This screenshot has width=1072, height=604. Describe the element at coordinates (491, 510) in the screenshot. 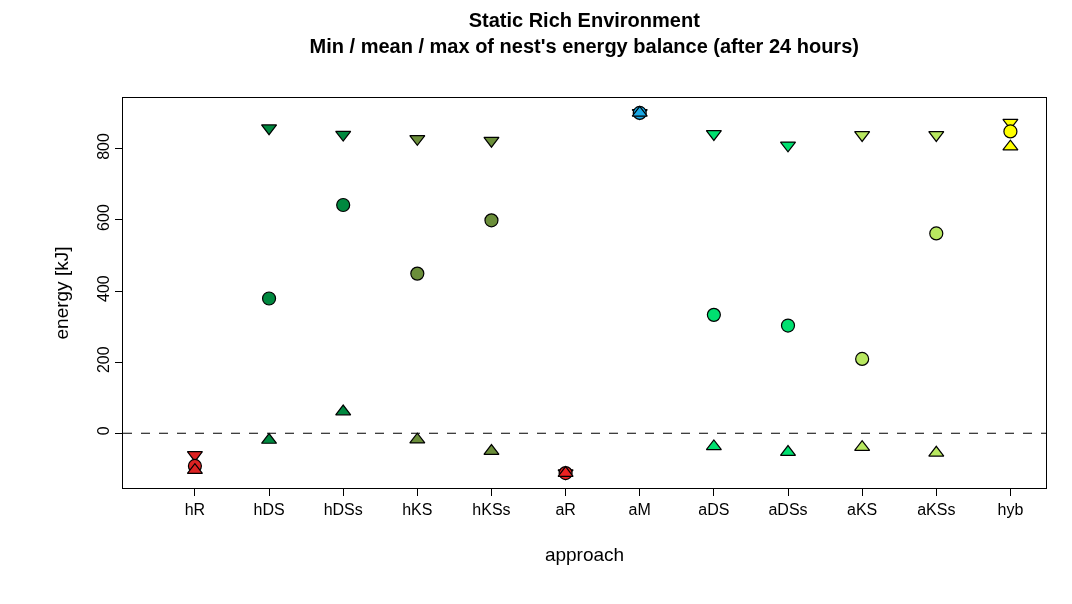

I see `x-tick-label: hKSs` at that location.